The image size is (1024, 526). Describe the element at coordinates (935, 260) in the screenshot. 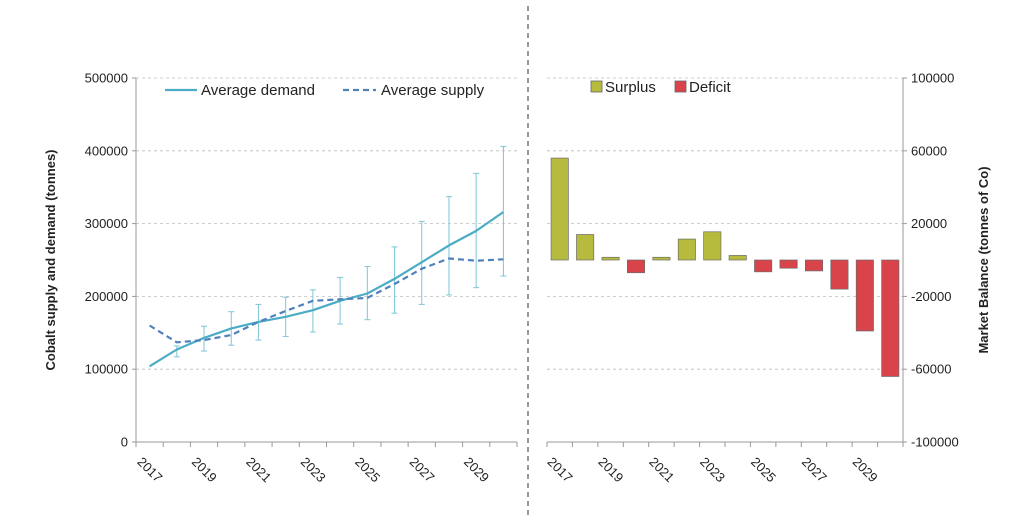

I see `right-y-tick-labels: -100000 -60000 -20000 20000 60000 100000` at that location.